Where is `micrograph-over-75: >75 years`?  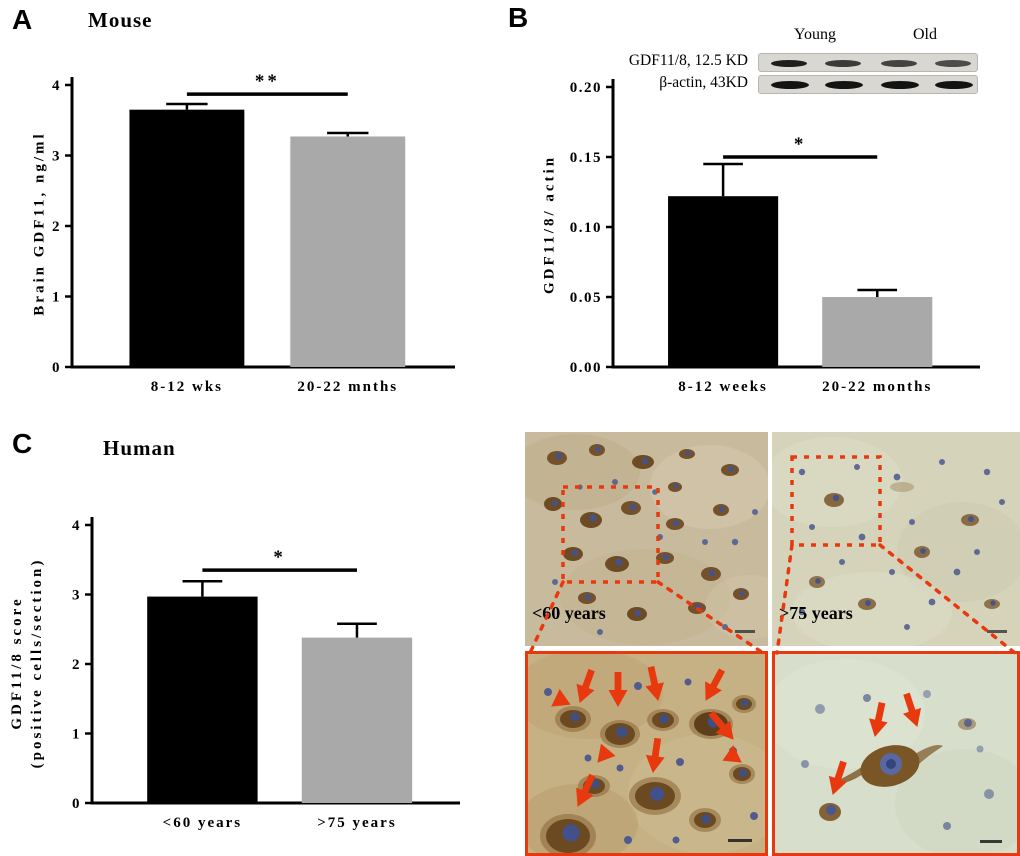 micrograph-over-75: >75 years is located at coordinates (896, 539).